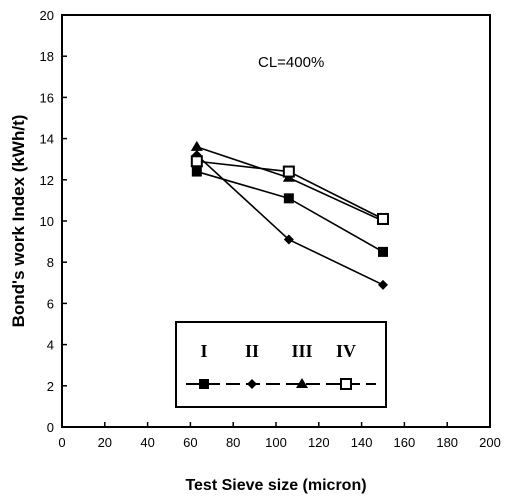  What do you see at coordinates (47, 56) in the screenshot?
I see `y-tick-label: 18` at bounding box center [47, 56].